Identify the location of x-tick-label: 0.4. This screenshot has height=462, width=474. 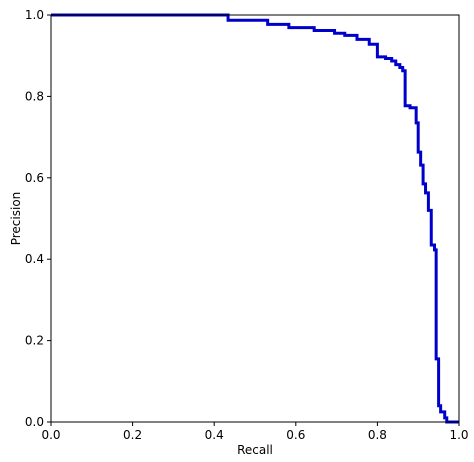
(214, 435).